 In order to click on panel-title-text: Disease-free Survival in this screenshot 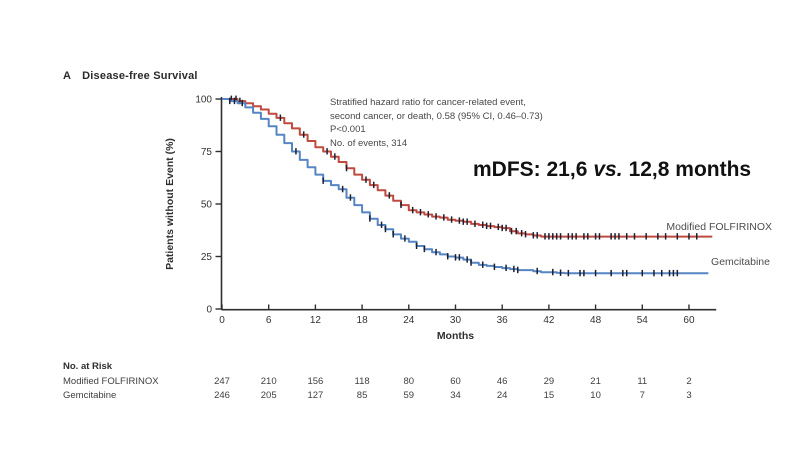, I will do `click(140, 76)`.